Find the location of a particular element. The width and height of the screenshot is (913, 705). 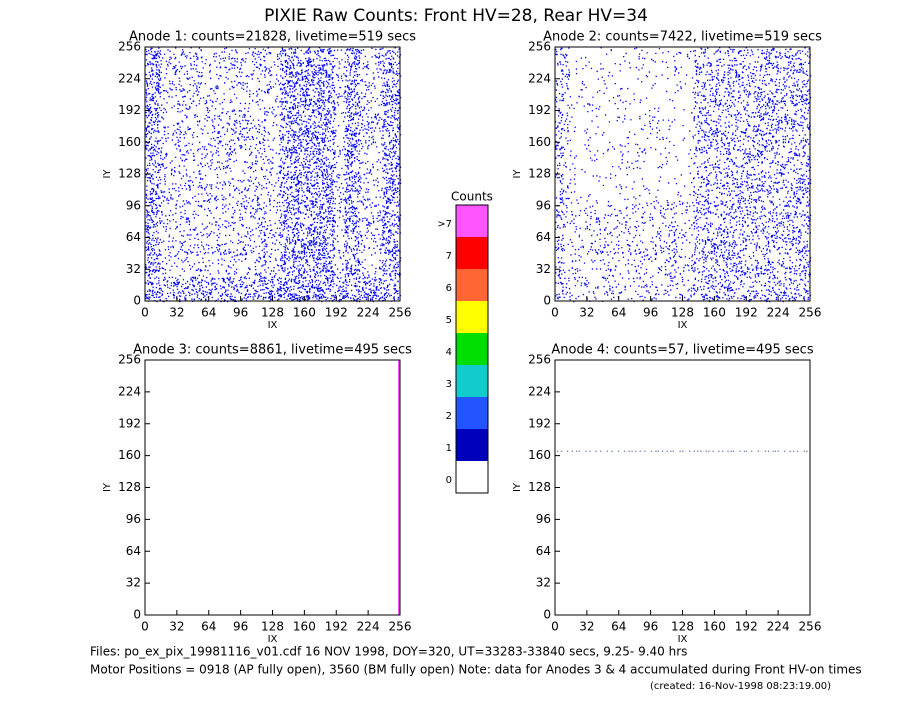

footer-line: (created: 16-Nov-1998 08:23:19.00) is located at coordinates (740, 686).